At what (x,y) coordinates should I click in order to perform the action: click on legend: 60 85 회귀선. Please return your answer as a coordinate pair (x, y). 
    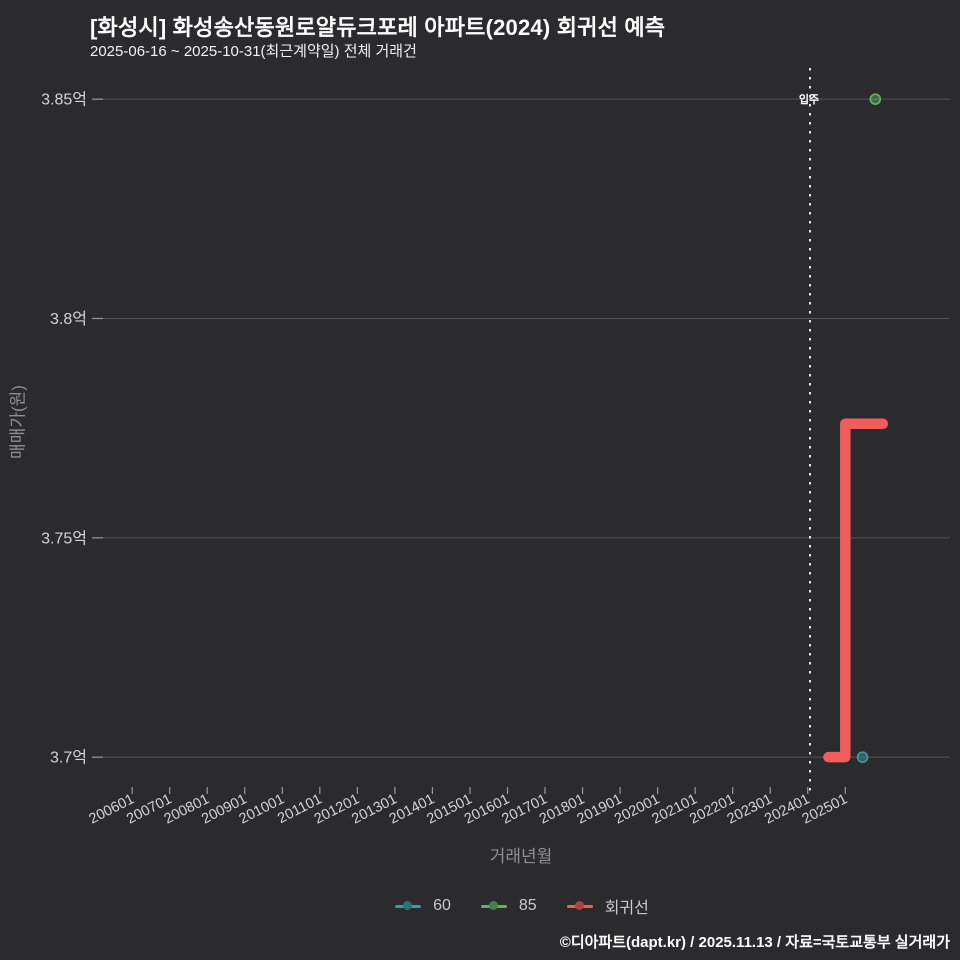
    Looking at the image, I should click on (501, 906).